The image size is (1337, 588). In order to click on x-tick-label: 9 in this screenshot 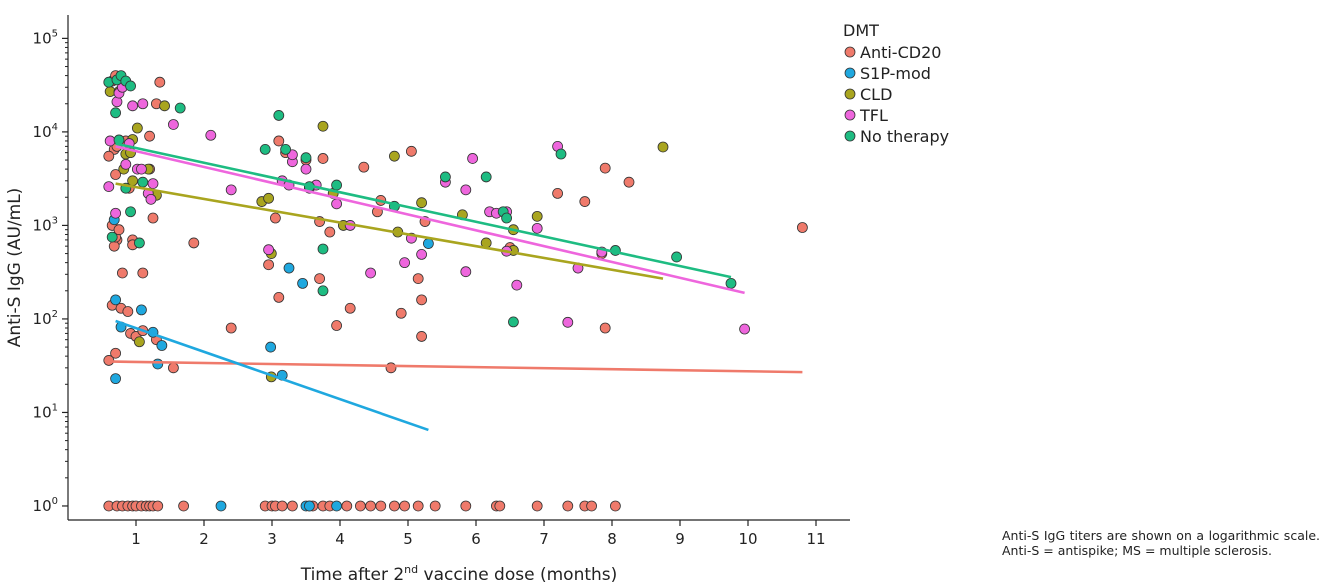, I will do `click(680, 539)`.